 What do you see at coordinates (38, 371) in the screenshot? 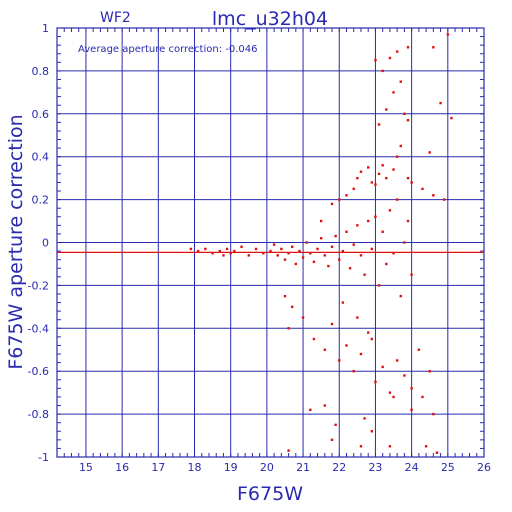
I see `y-tick-label: -0.6` at bounding box center [38, 371].